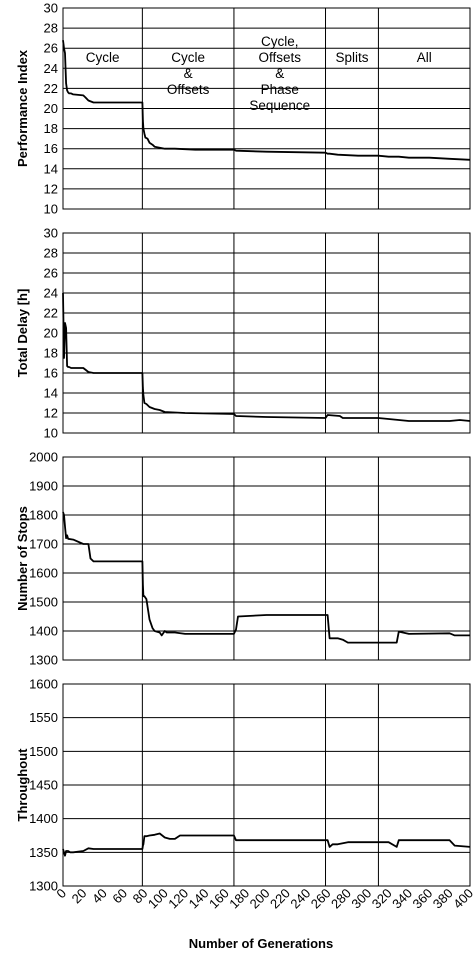 The image size is (474, 959). I want to click on y-axis-label-p0: Performance Index, so click(22, 108).